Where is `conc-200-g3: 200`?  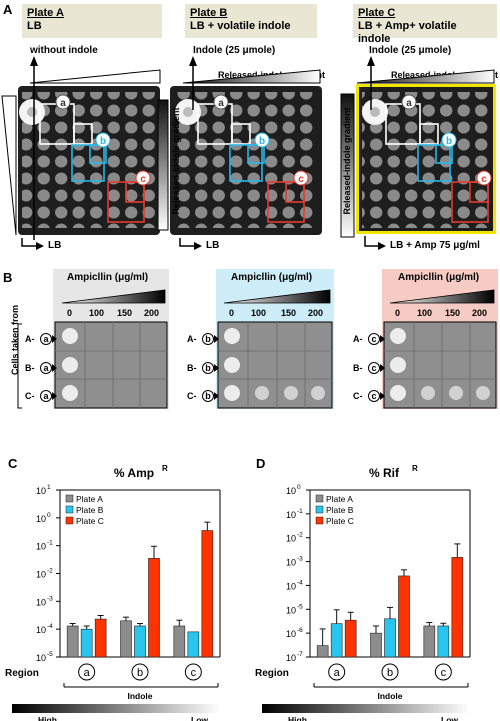
conc-200-g3: 200 is located at coordinates (480, 313).